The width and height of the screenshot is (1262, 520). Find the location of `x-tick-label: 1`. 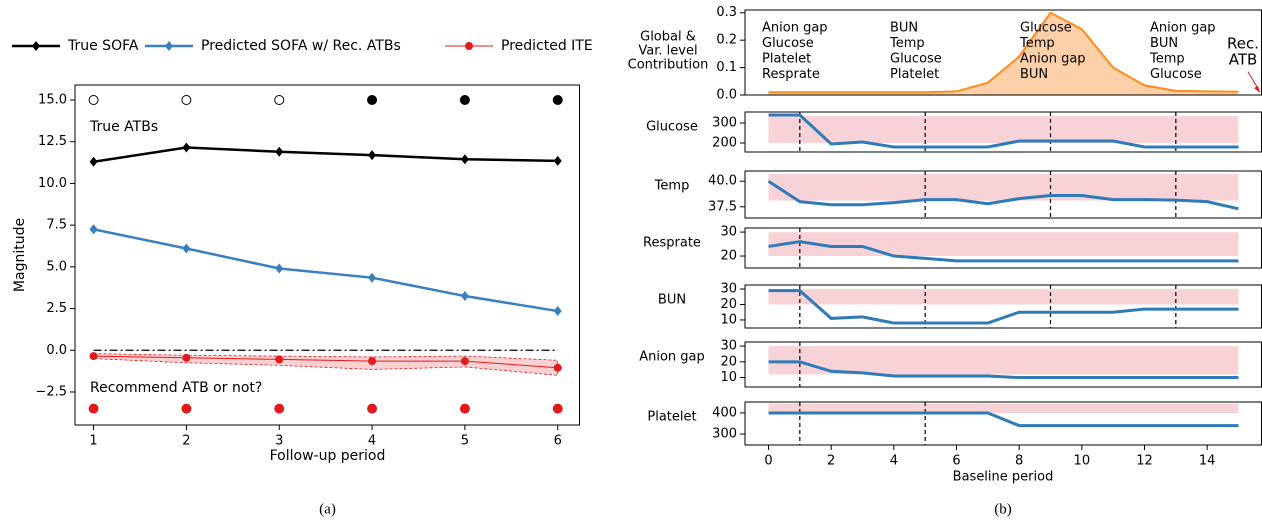

x-tick-label: 1 is located at coordinates (93, 441).